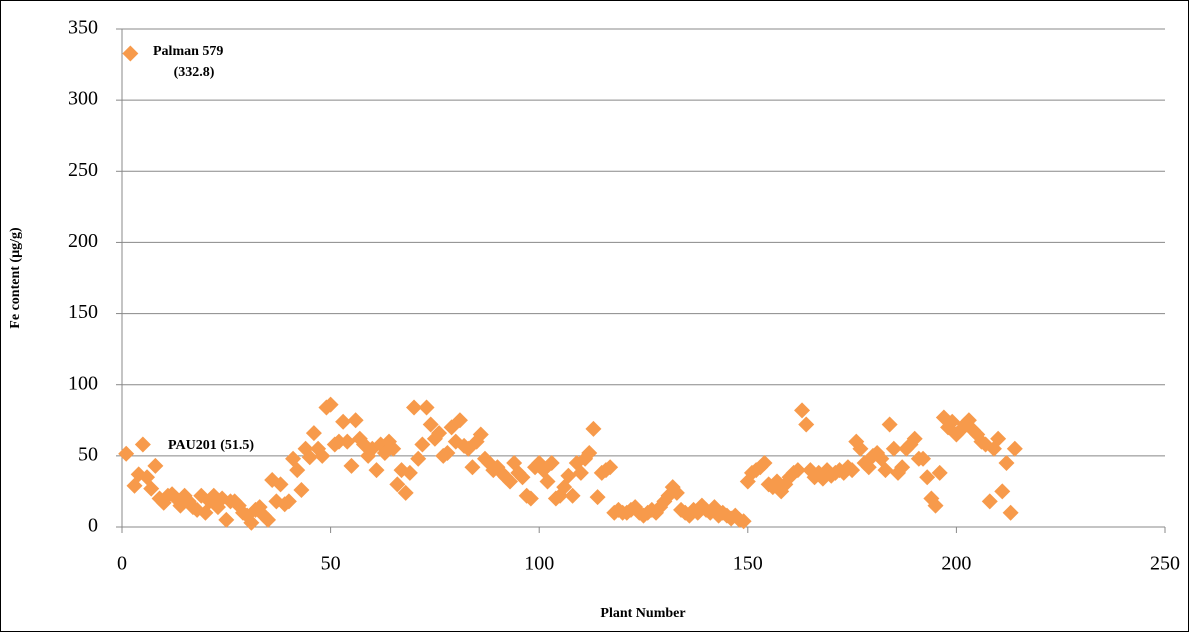 This screenshot has height=632, width=1189. What do you see at coordinates (211, 445) in the screenshot?
I see `annotation: PAU201 (51.5)` at bounding box center [211, 445].